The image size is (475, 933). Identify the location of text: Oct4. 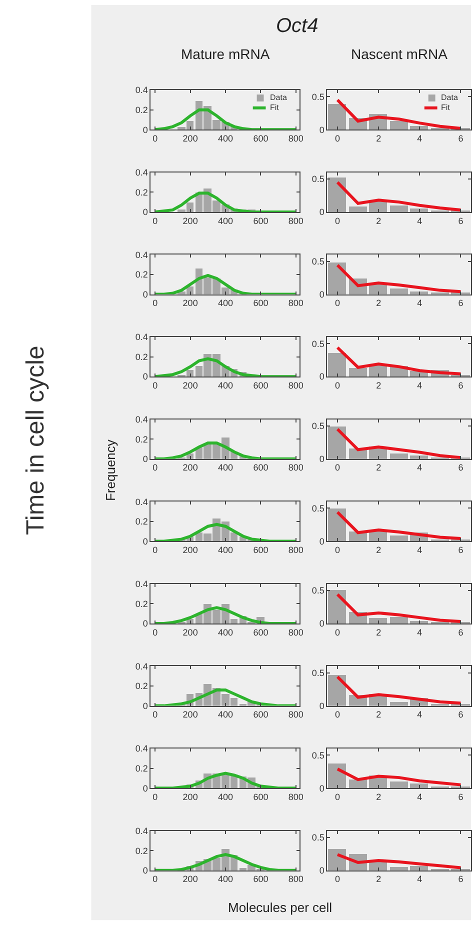
(297, 26).